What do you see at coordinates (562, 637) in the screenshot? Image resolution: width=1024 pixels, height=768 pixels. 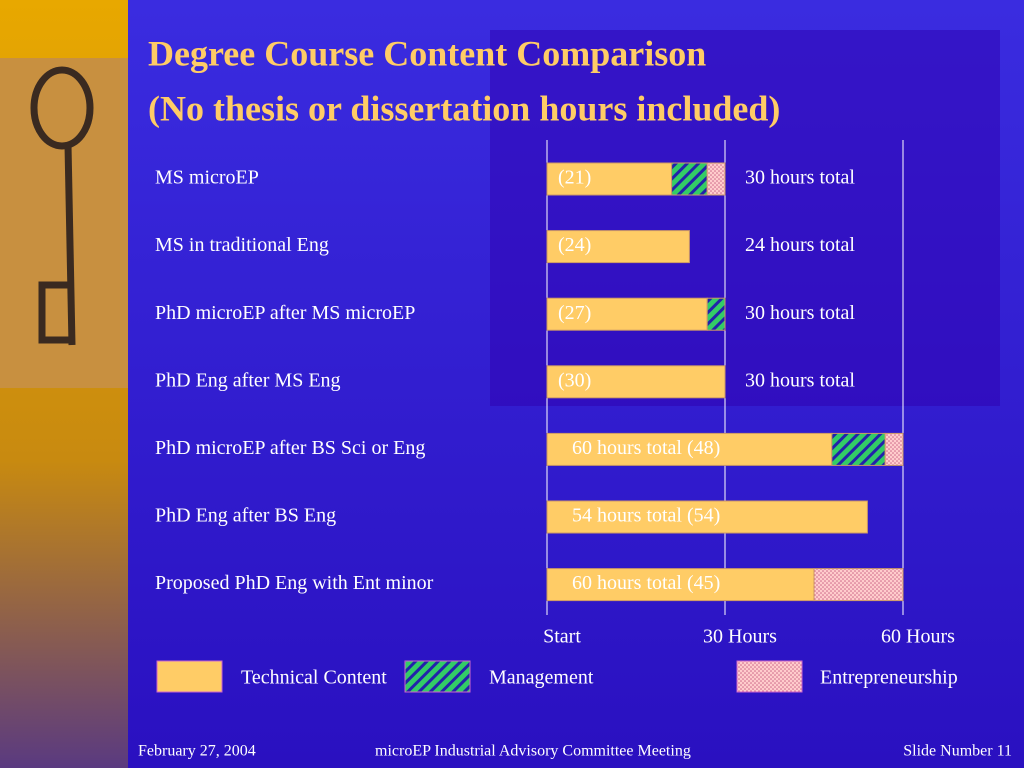 I see `x-tick-label: Start` at bounding box center [562, 637].